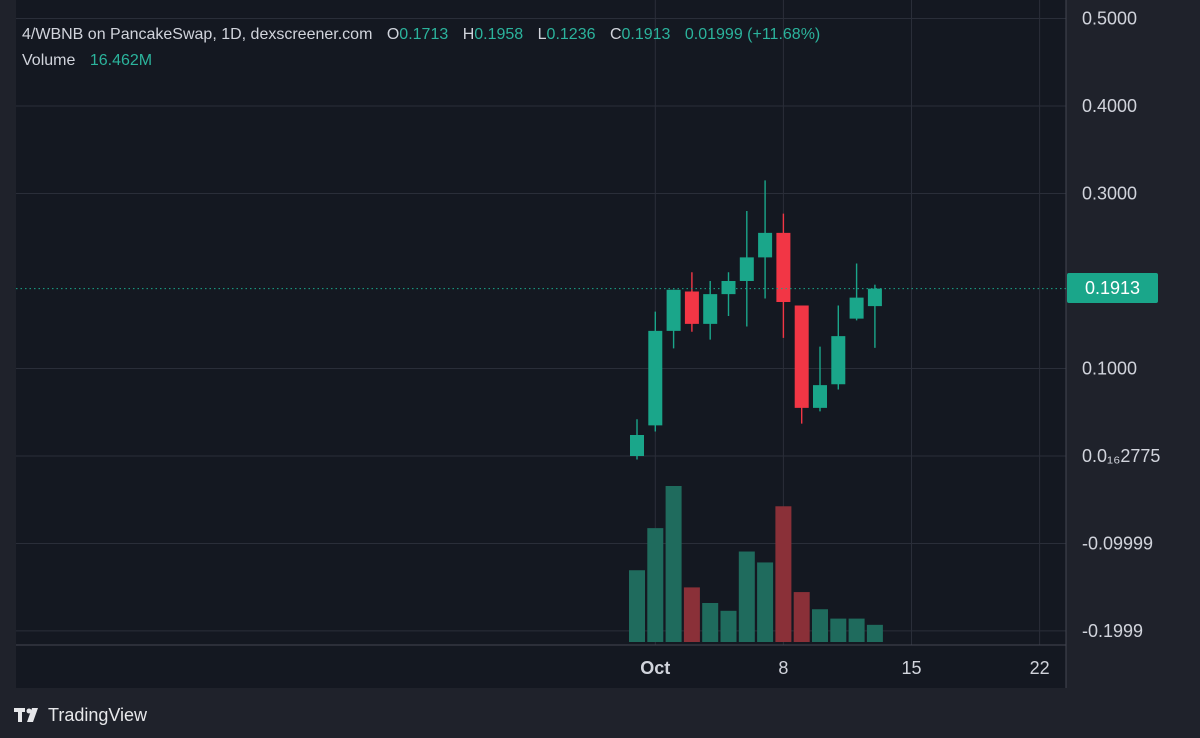  Describe the element at coordinates (783, 668) in the screenshot. I see `x-tick-label: 8` at that location.